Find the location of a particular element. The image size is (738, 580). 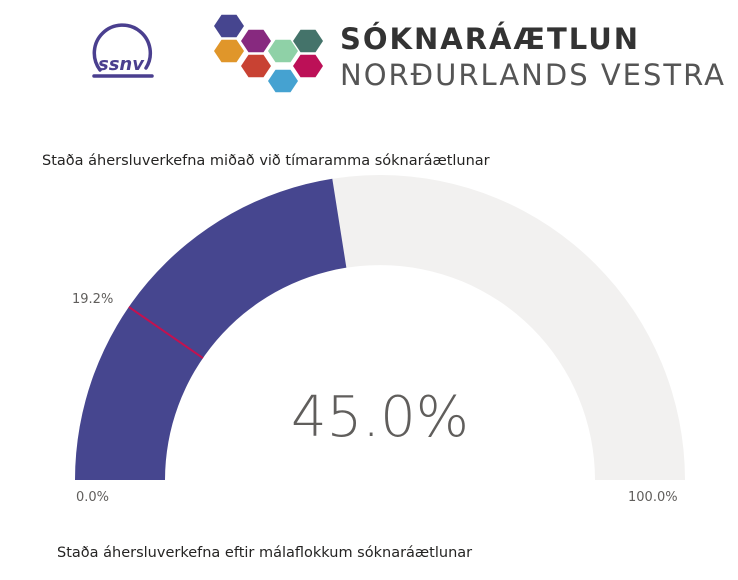

brand-subtitle: NORÐURLANDS VESTRA is located at coordinates (533, 75).